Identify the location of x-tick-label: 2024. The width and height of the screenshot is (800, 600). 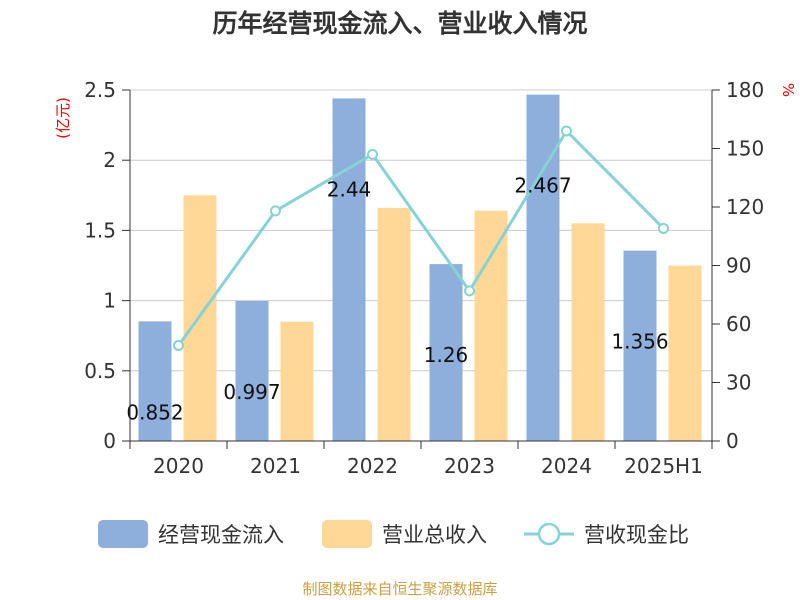
(566, 466).